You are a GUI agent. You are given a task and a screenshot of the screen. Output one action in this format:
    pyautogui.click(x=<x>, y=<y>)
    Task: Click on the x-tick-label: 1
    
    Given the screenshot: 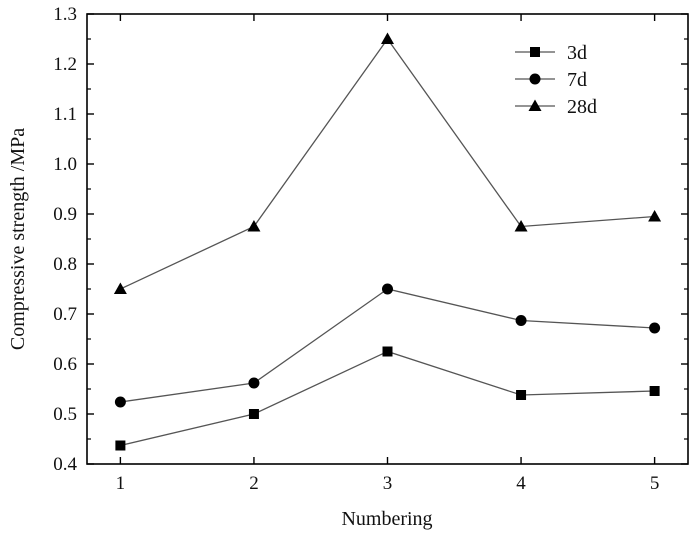 What is the action you would take?
    pyautogui.click(x=121, y=483)
    